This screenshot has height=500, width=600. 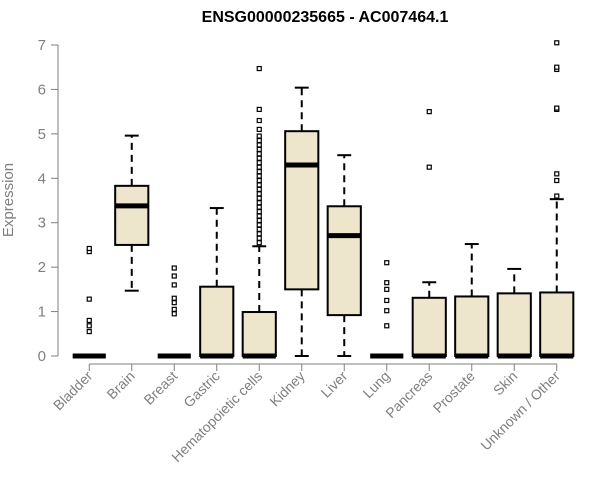 I want to click on box-prostate, so click(x=472, y=301).